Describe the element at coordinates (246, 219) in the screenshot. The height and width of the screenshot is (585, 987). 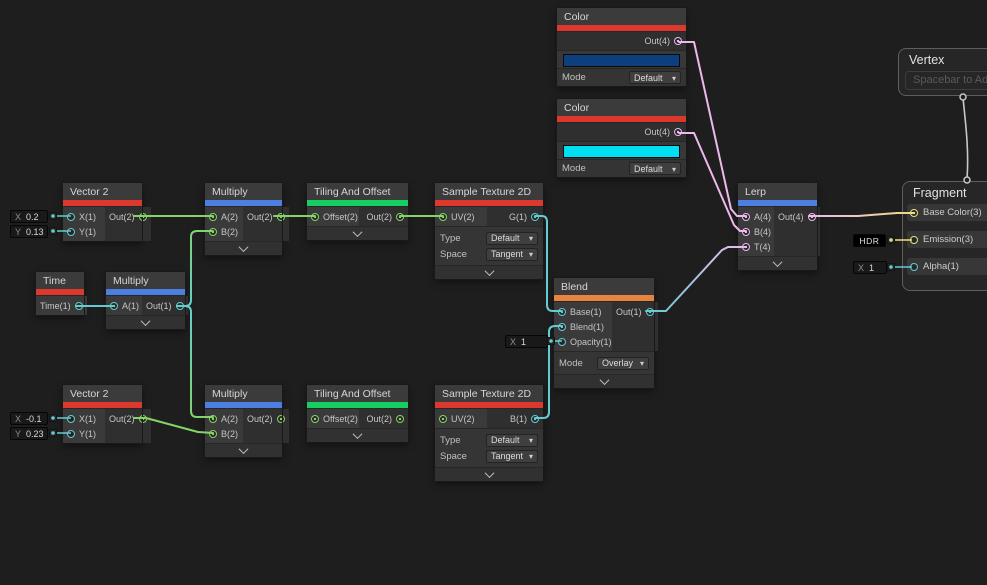
I see `node-multiply-top: Multiply A(2) B(2) Out(2)` at that location.